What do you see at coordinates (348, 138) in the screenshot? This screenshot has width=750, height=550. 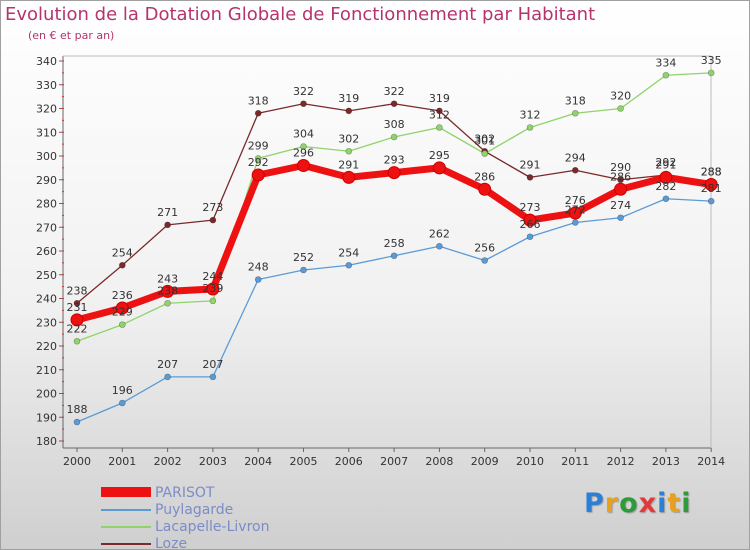 I see `data-label-lacapelle-livron: 302` at bounding box center [348, 138].